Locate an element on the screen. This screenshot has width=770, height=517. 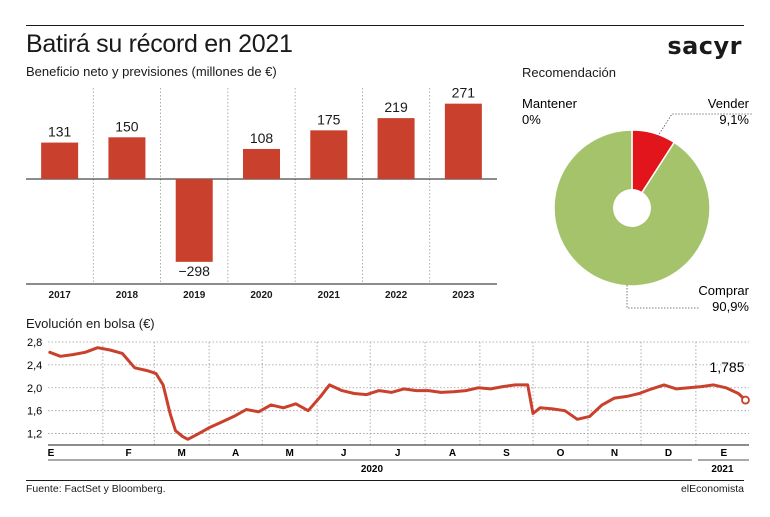
bar-2021 is located at coordinates (329, 154).